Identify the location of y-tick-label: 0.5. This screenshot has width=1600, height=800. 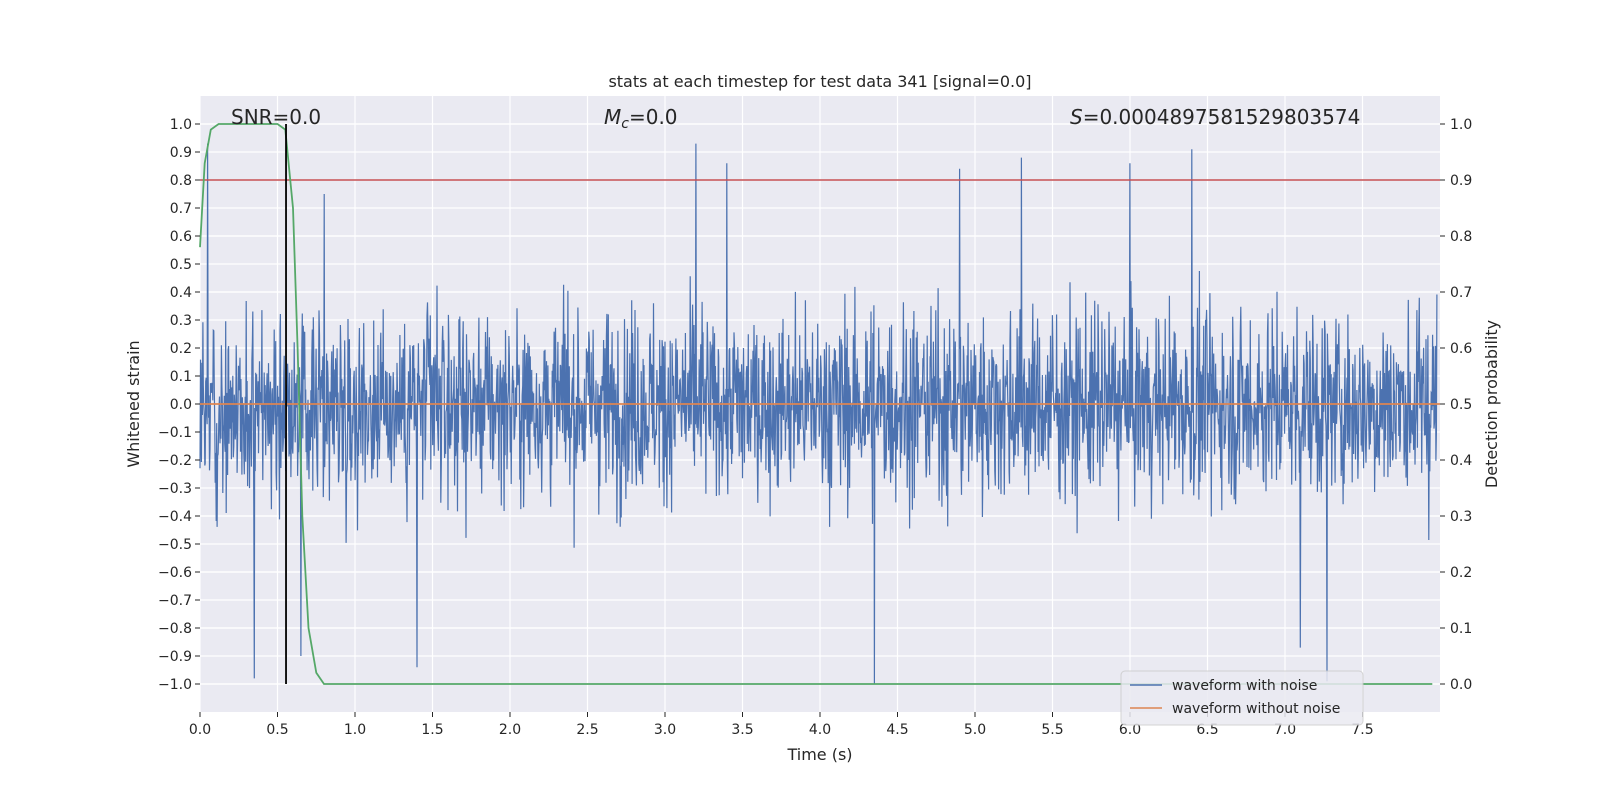
(181, 265).